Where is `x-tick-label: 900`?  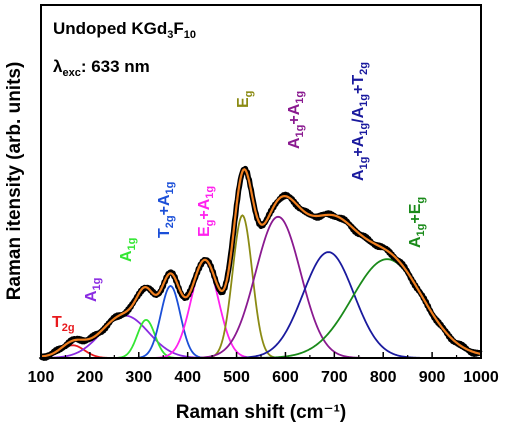 x-tick-label: 900 is located at coordinates (432, 377).